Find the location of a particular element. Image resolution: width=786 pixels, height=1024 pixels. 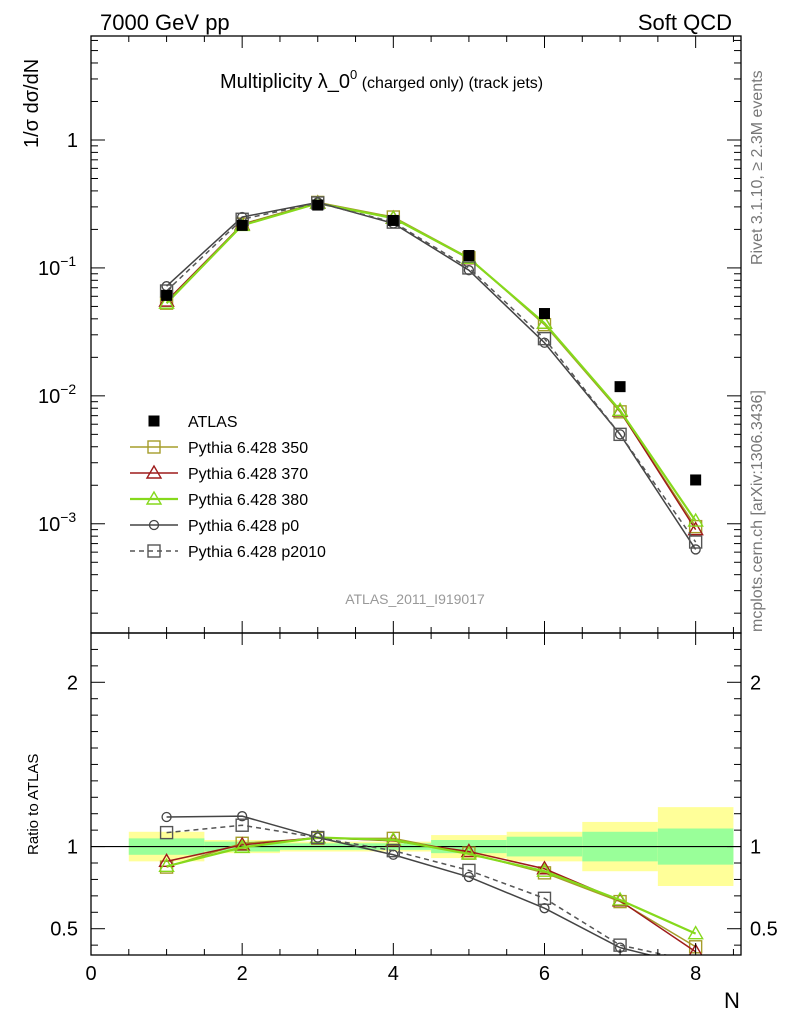

x-tick-label: 8 is located at coordinates (695, 974).